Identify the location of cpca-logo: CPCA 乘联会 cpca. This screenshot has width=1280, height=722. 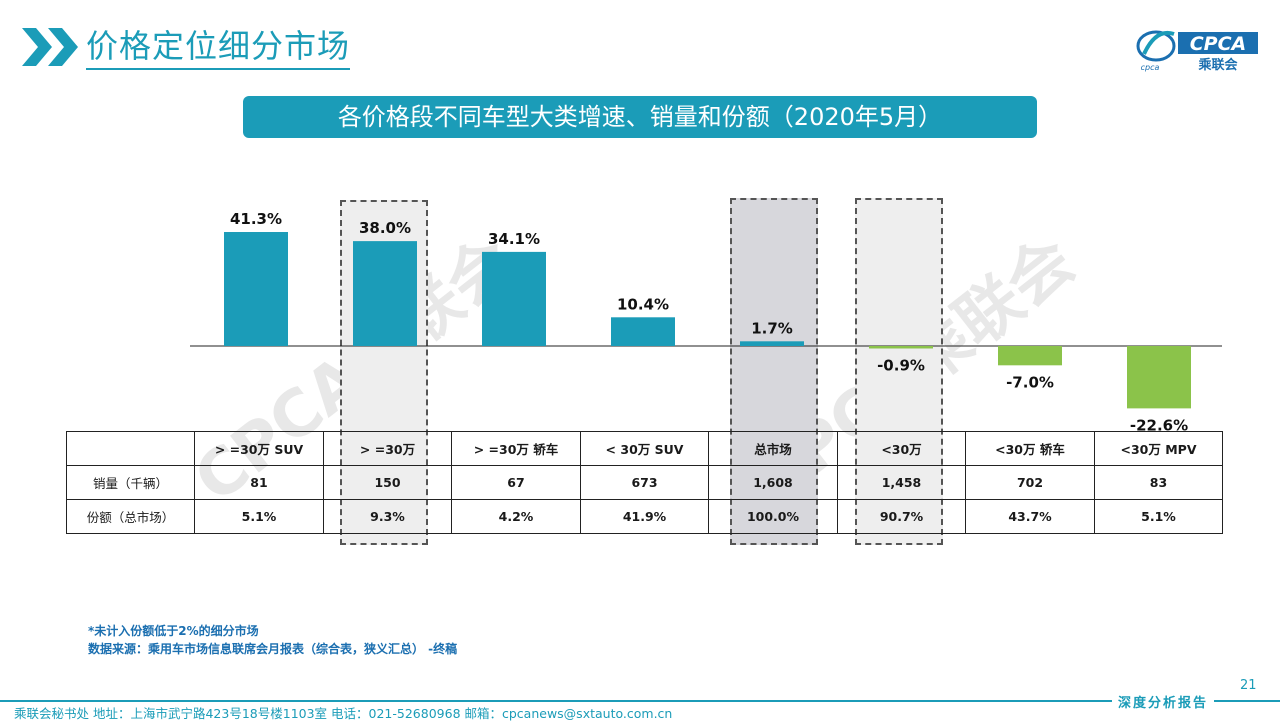
(1197, 51).